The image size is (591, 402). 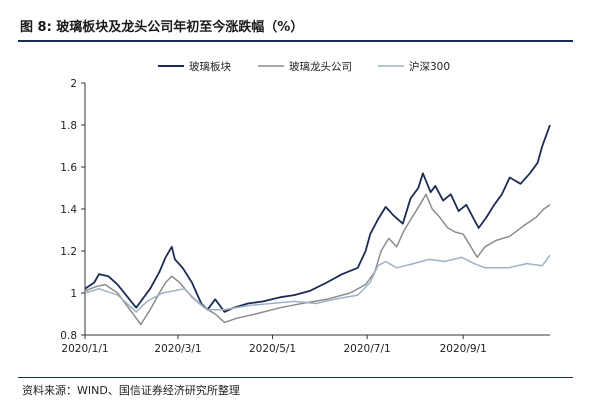 I want to click on legend-label-2: 玻璃龙头公司, so click(x=320, y=66).